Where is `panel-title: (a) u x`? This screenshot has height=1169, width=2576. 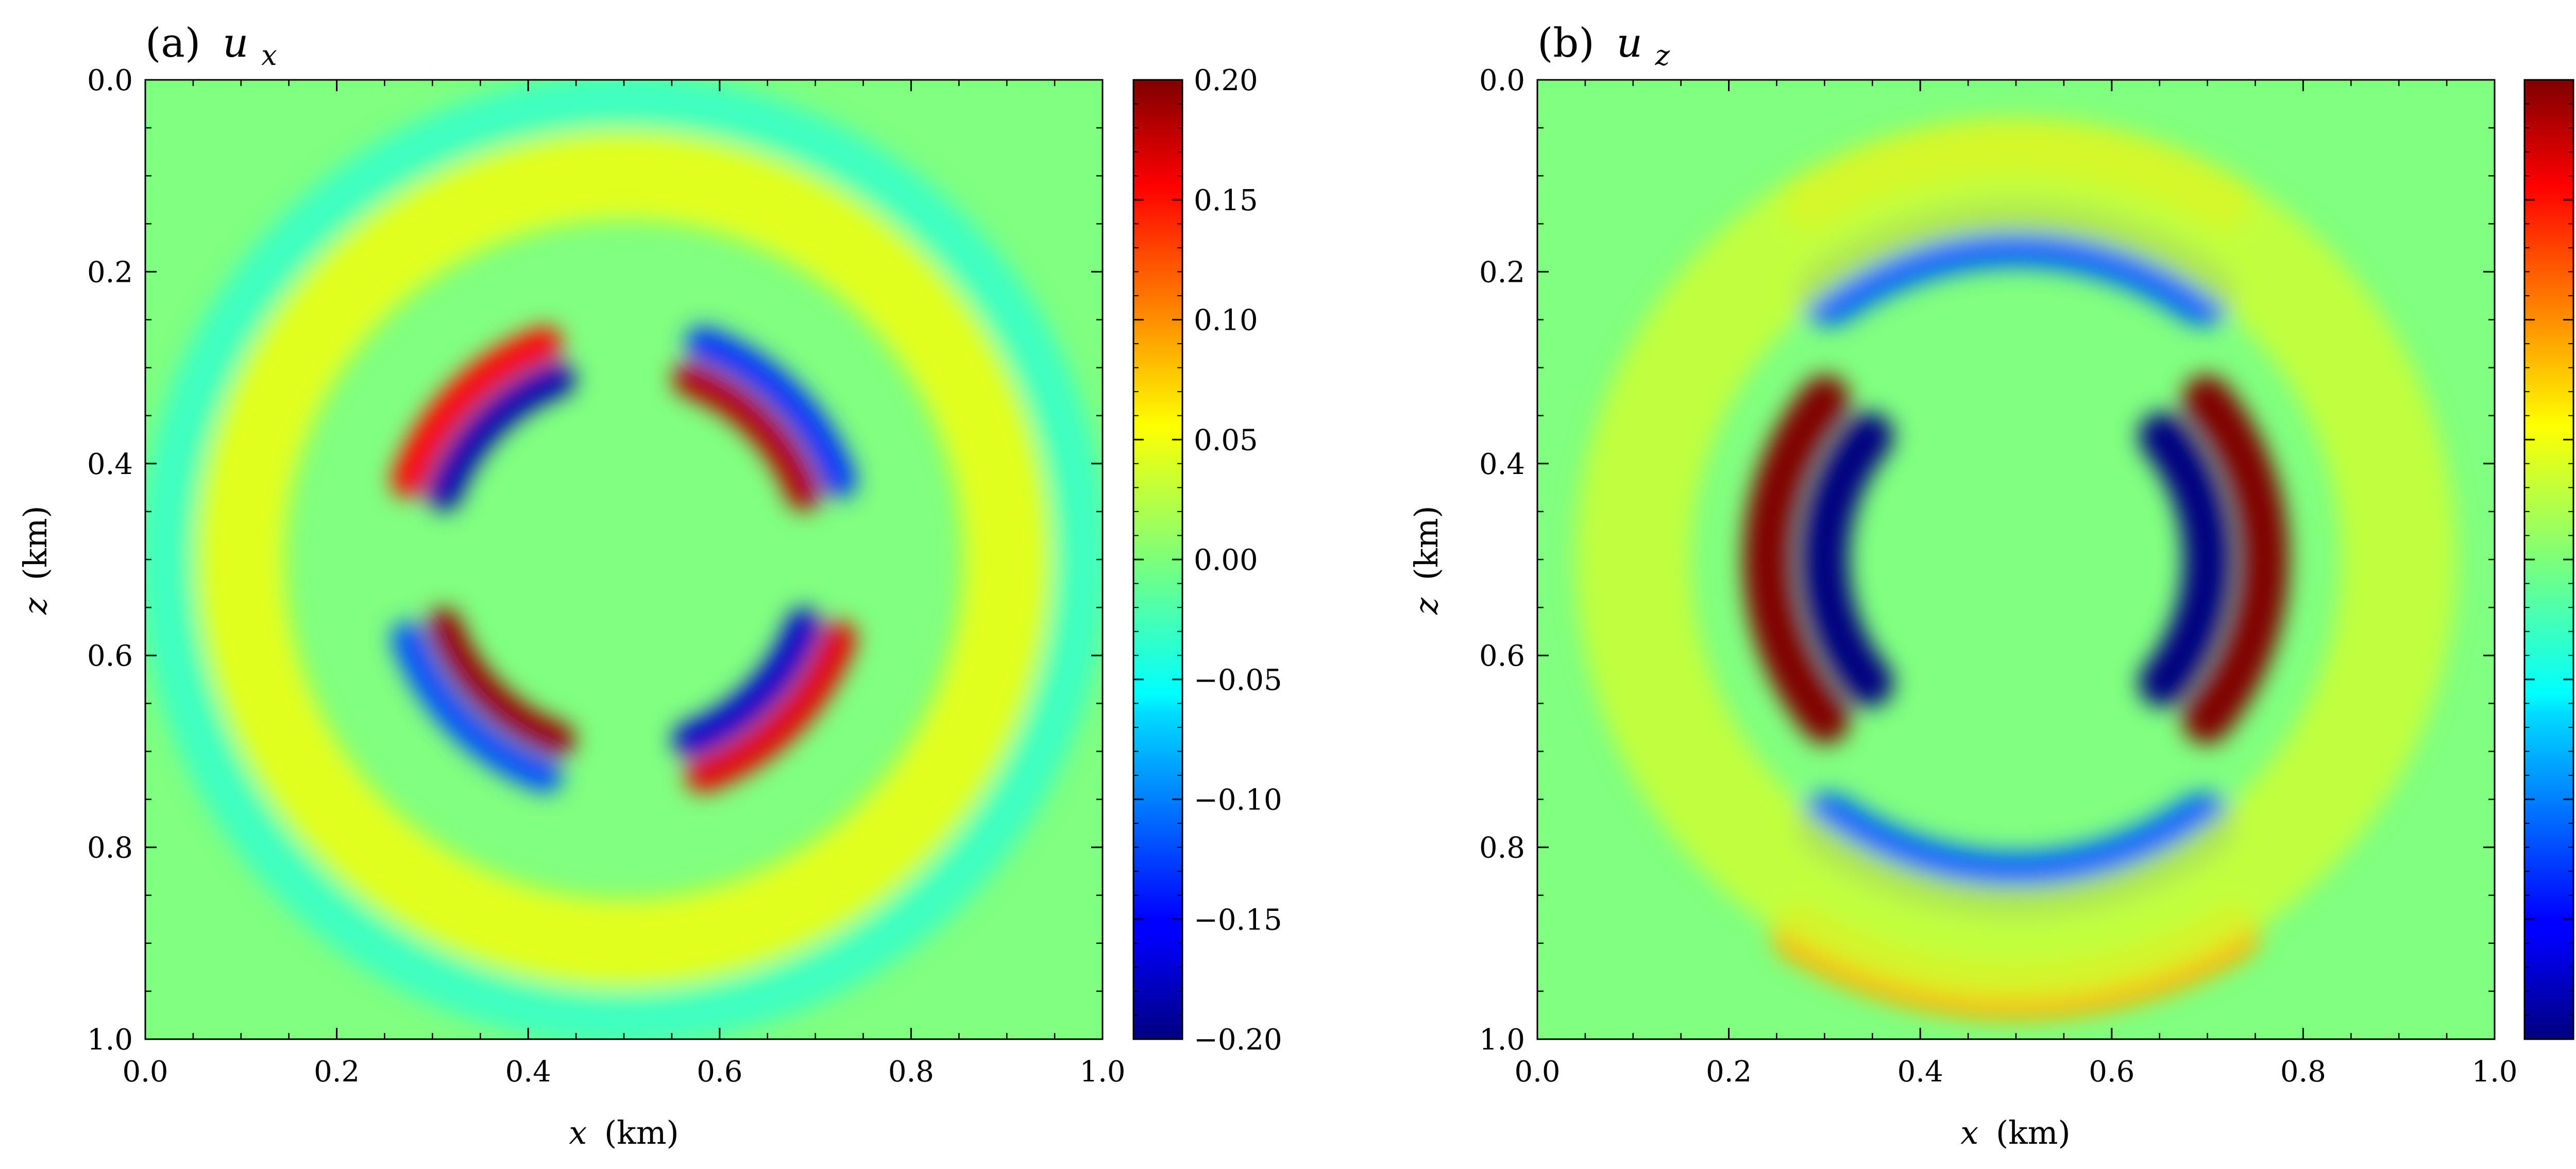 panel-title: (a) u x is located at coordinates (211, 46).